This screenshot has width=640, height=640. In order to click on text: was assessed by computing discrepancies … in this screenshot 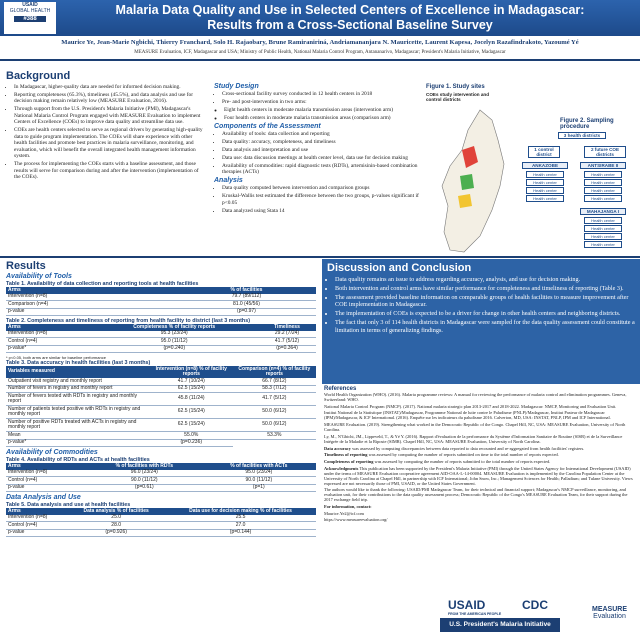, I will do `click(468, 448)`.